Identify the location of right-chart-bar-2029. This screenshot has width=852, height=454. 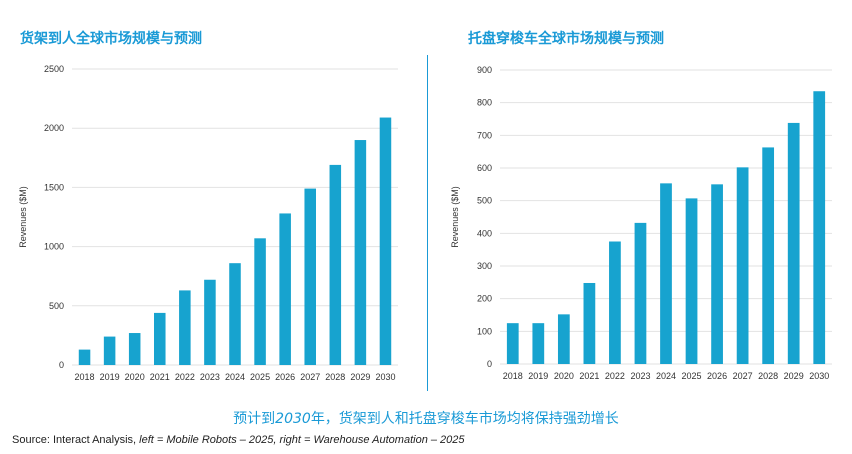
(793, 243).